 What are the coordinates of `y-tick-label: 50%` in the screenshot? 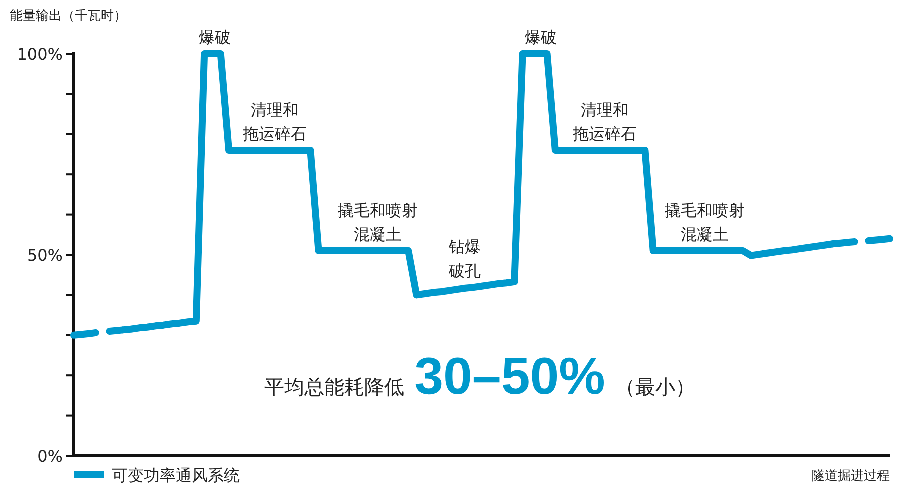 It's located at (45, 255).